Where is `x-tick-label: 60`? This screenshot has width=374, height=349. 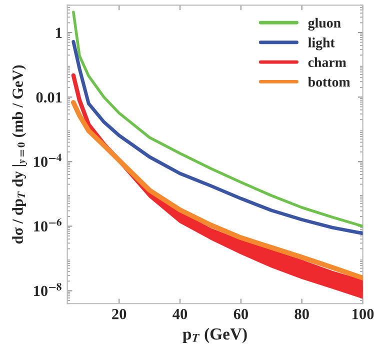
x-tick-label: 60 is located at coordinates (241, 314).